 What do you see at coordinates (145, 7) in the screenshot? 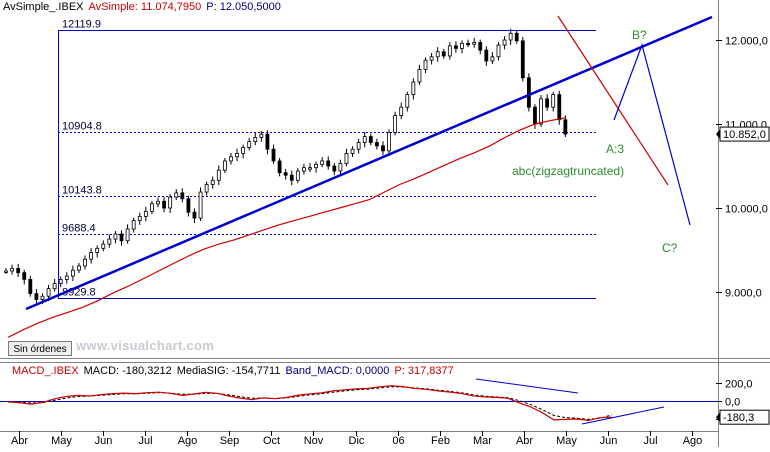
I see `legend-item: AvSimple: 11.074,7950` at bounding box center [145, 7].